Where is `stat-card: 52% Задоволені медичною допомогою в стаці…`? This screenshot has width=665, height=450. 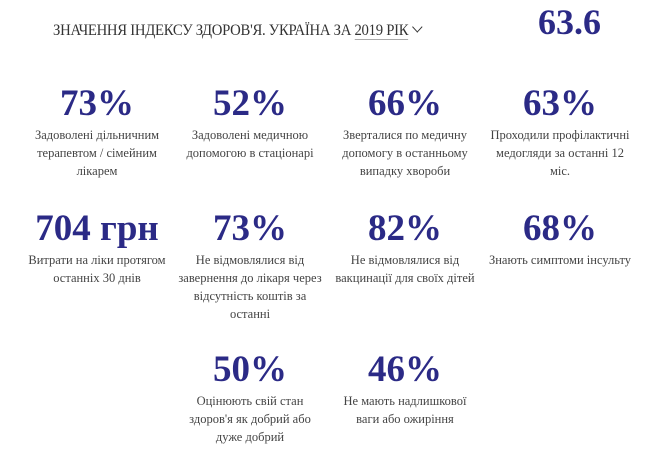 stat-card: 52% Задоволені медичною допомогою в стаці… is located at coordinates (250, 123).